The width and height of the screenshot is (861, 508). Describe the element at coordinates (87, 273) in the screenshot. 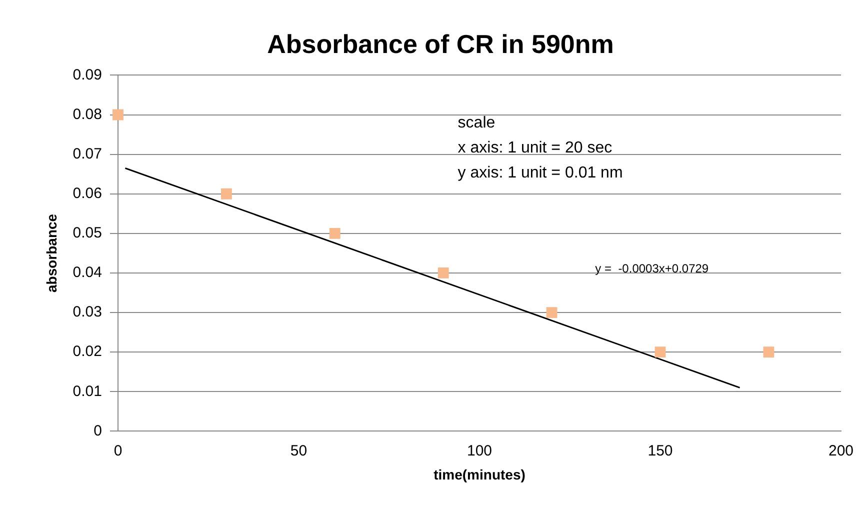

I see `y-tick-label: 0.04` at that location.